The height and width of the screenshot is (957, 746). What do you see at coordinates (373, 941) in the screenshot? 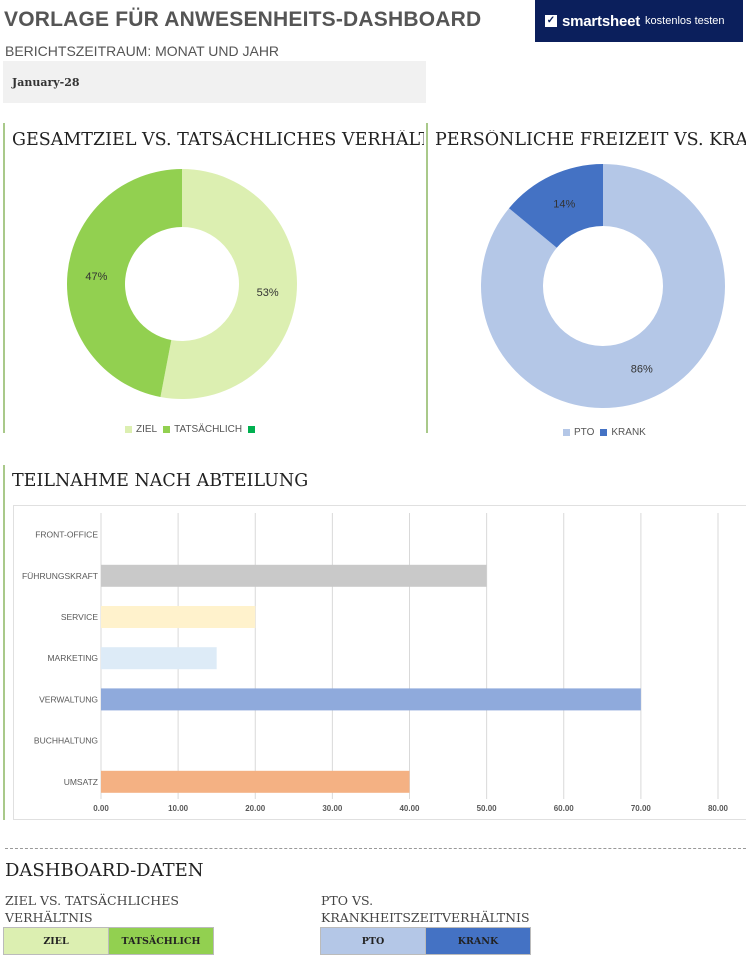
I see `pto-data-cell: PTO` at bounding box center [373, 941].